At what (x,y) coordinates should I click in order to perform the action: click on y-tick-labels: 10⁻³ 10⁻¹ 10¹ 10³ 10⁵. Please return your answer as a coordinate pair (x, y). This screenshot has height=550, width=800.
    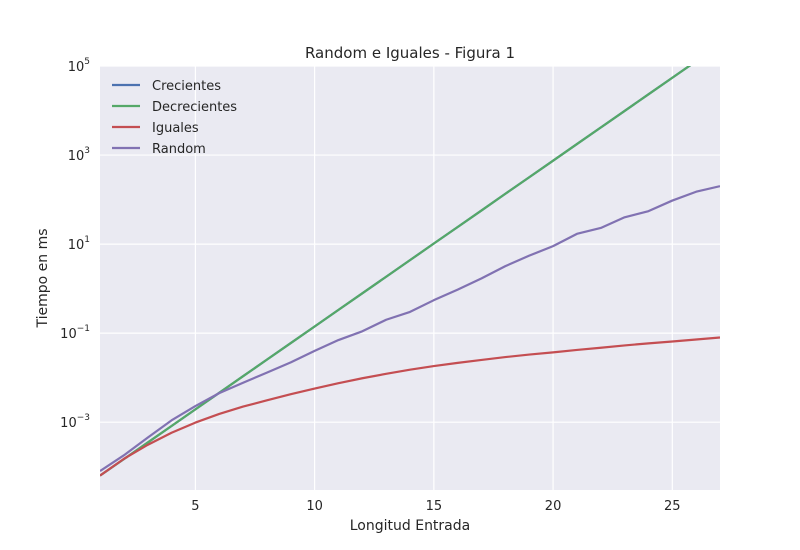
    Looking at the image, I should click on (75, 244).